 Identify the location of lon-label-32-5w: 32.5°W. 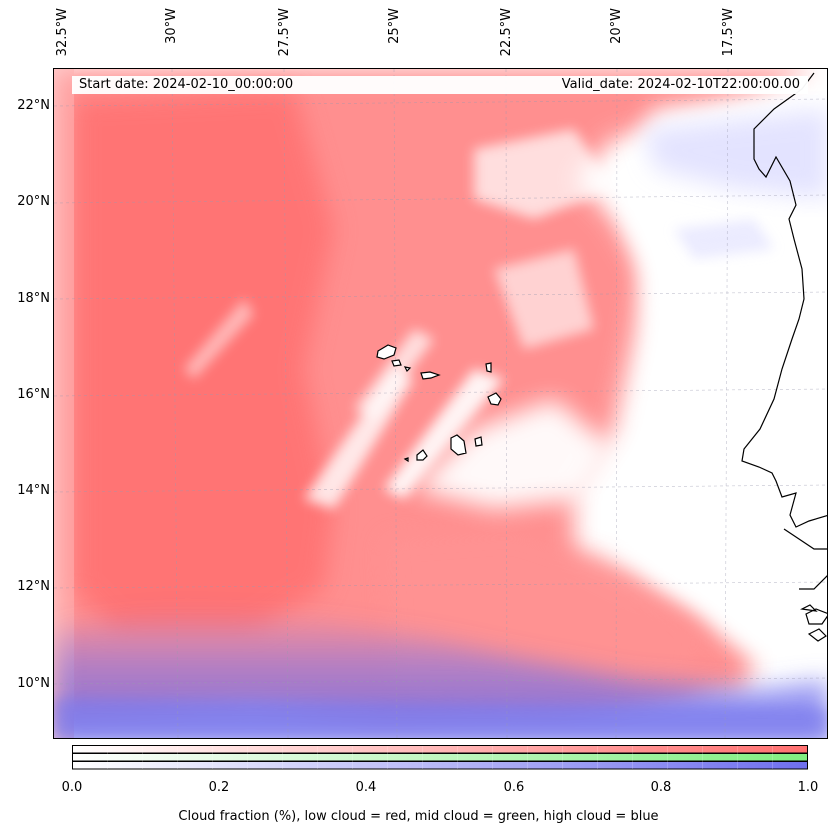
(62, 32).